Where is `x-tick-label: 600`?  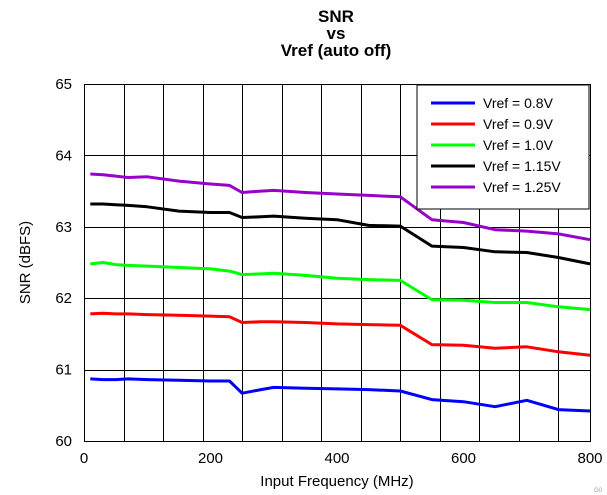
x-tick-label: 600 is located at coordinates (463, 458).